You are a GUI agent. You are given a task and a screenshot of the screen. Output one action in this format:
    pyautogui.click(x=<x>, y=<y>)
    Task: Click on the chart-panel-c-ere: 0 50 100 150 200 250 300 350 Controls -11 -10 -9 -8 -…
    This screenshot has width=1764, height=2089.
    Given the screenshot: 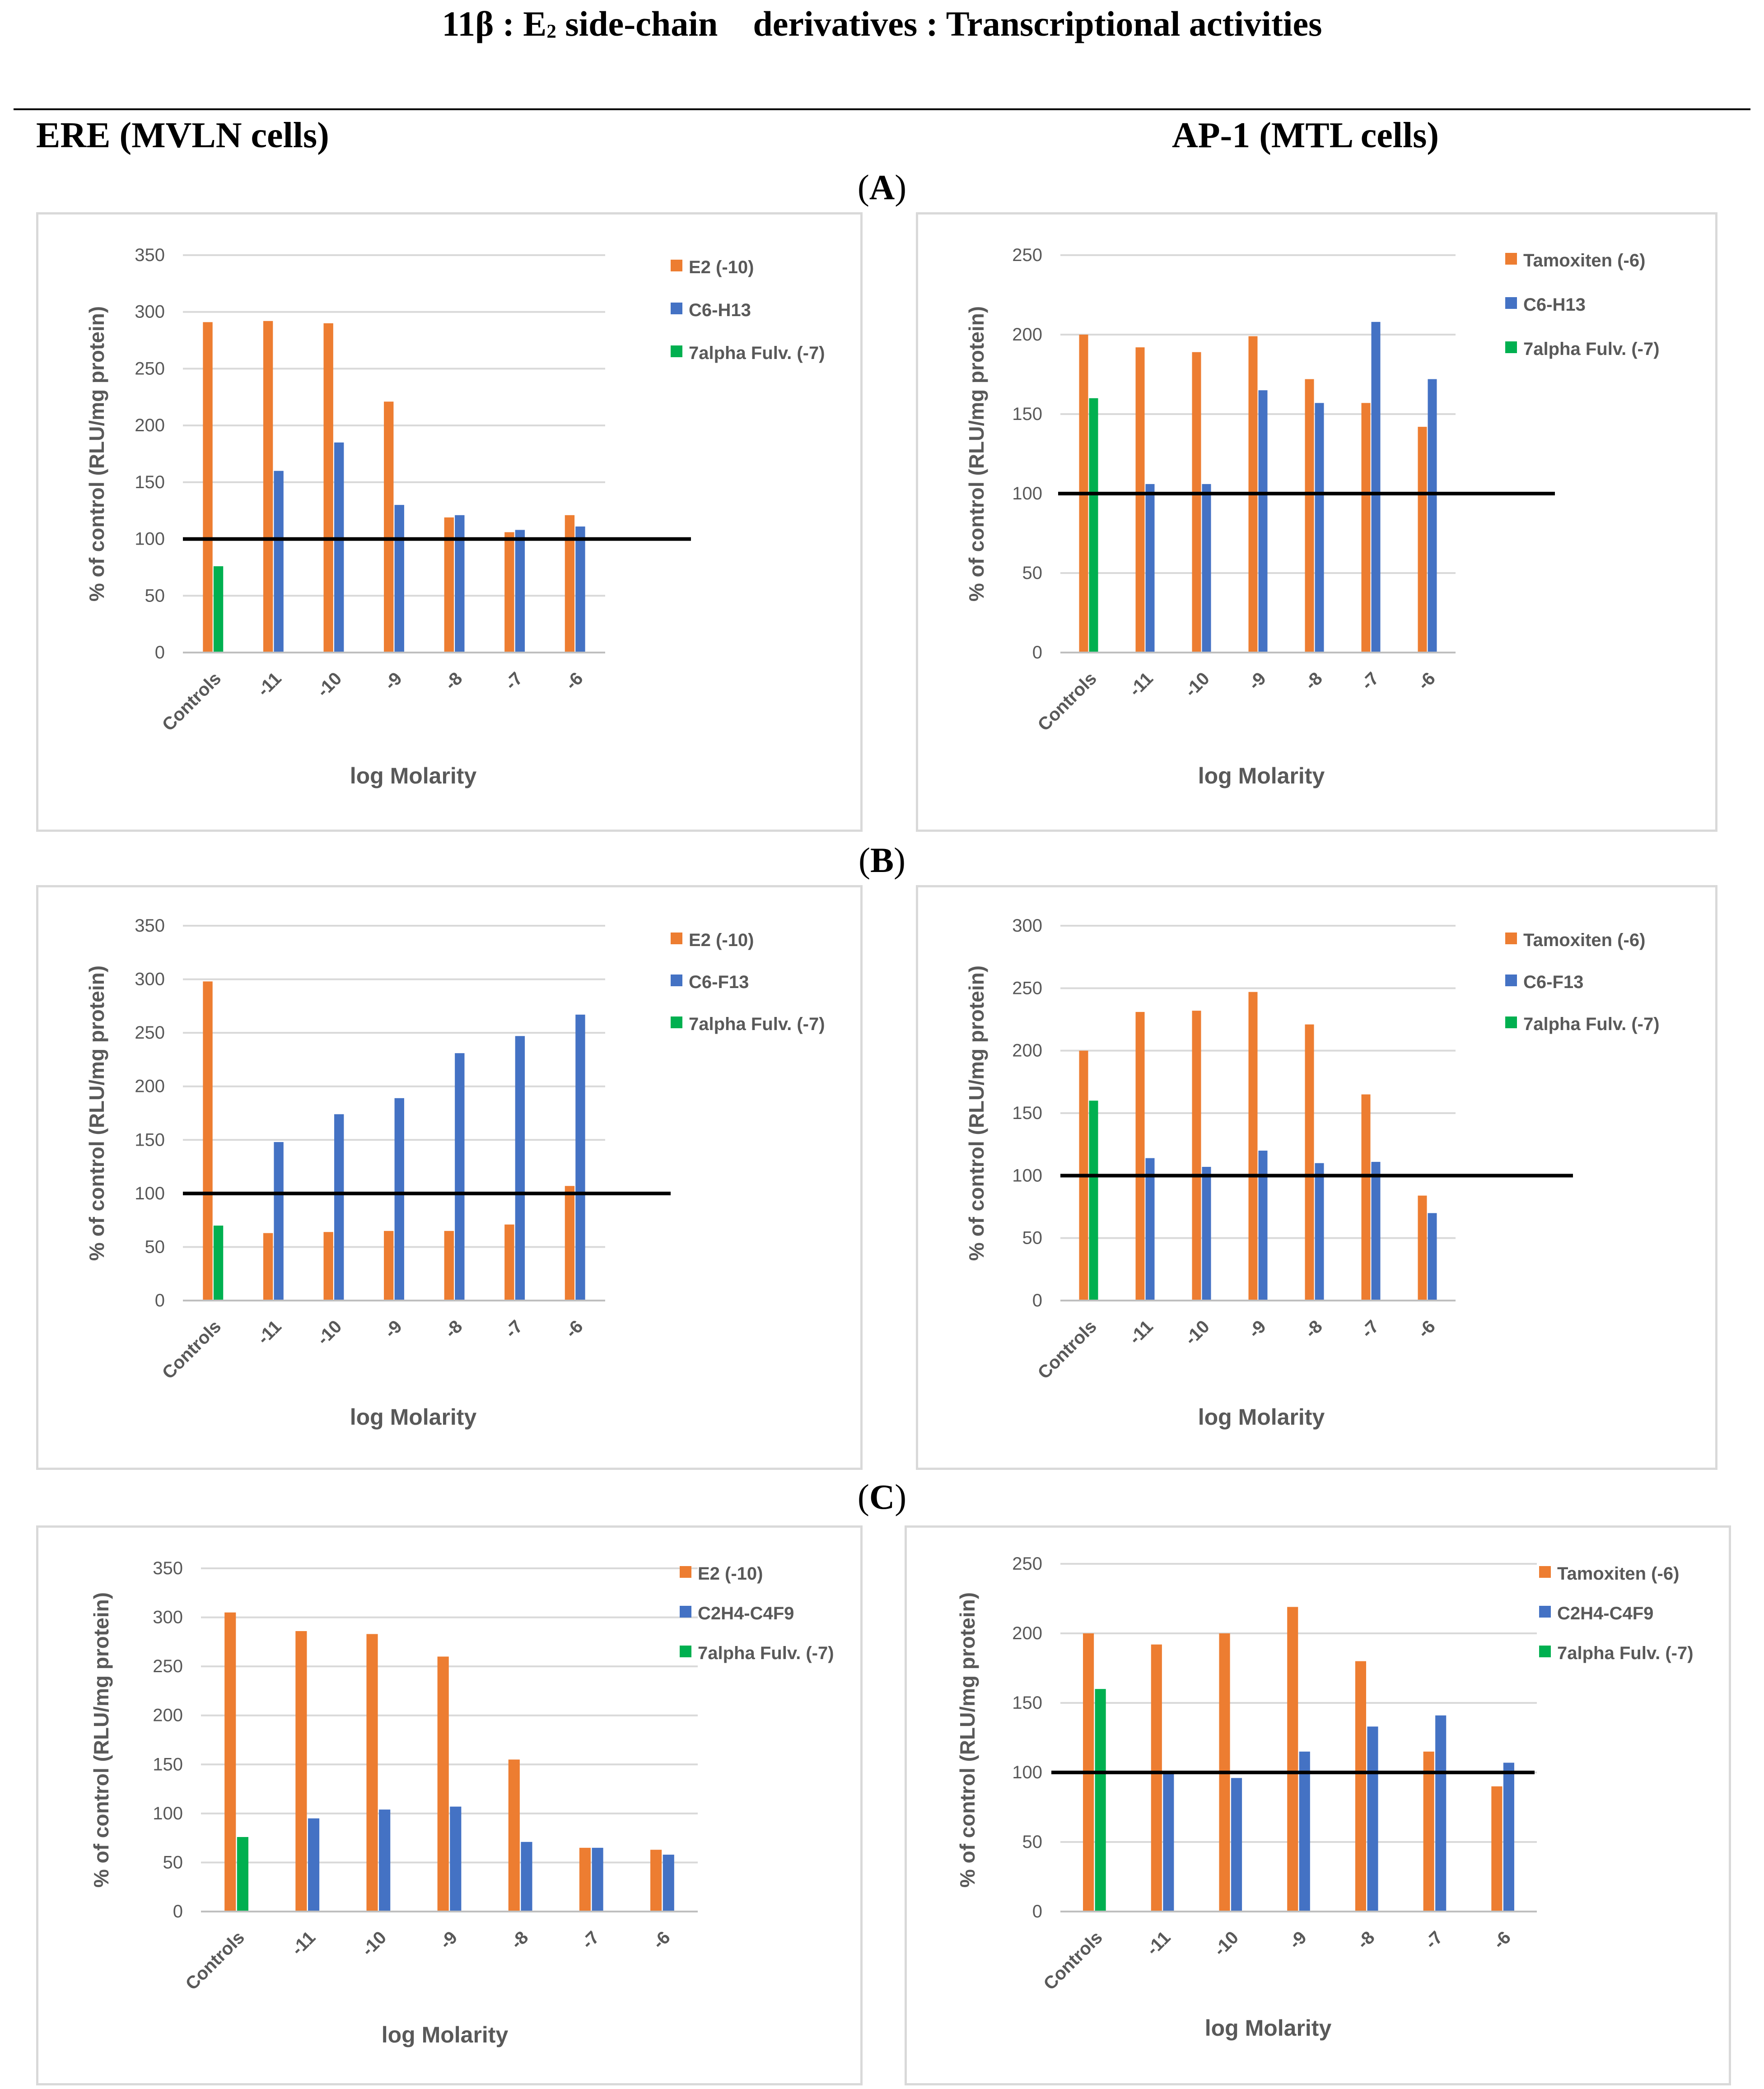 What is the action you would take?
    pyautogui.click(x=450, y=1805)
    